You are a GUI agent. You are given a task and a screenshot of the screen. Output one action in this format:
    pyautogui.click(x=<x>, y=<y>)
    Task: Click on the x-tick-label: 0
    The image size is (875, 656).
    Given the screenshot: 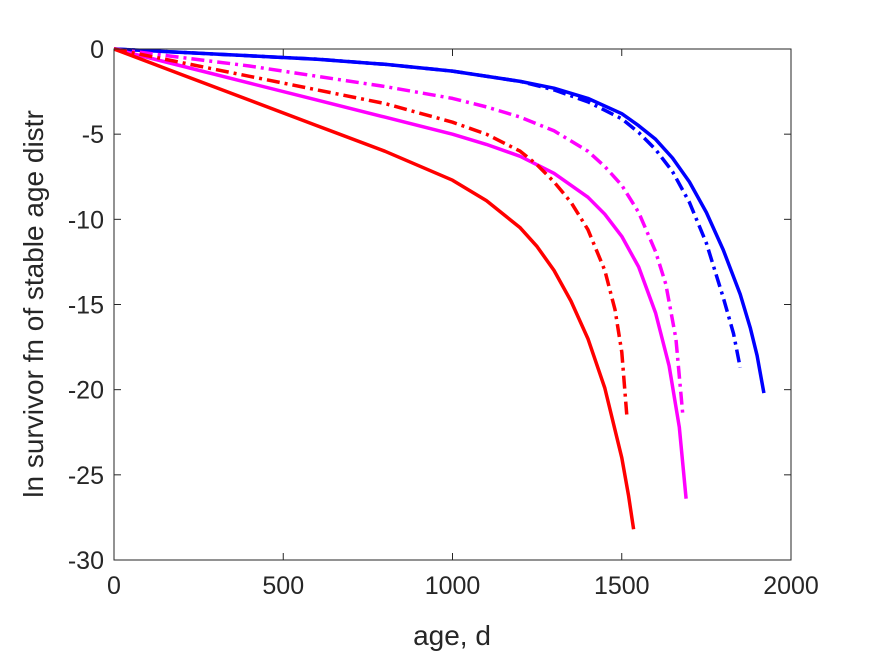 What is the action you would take?
    pyautogui.click(x=114, y=586)
    